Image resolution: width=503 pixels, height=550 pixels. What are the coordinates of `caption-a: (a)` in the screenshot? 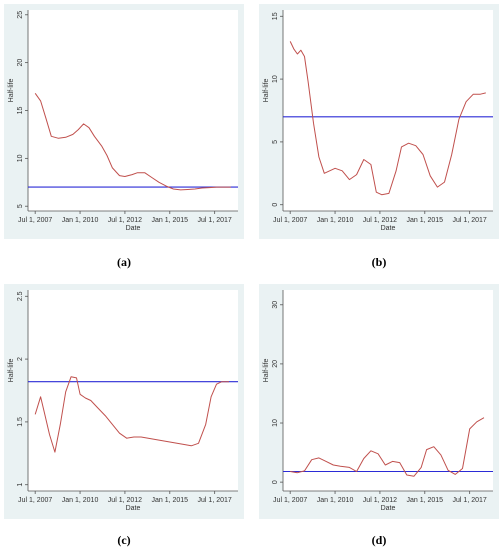 It's located at (124, 262).